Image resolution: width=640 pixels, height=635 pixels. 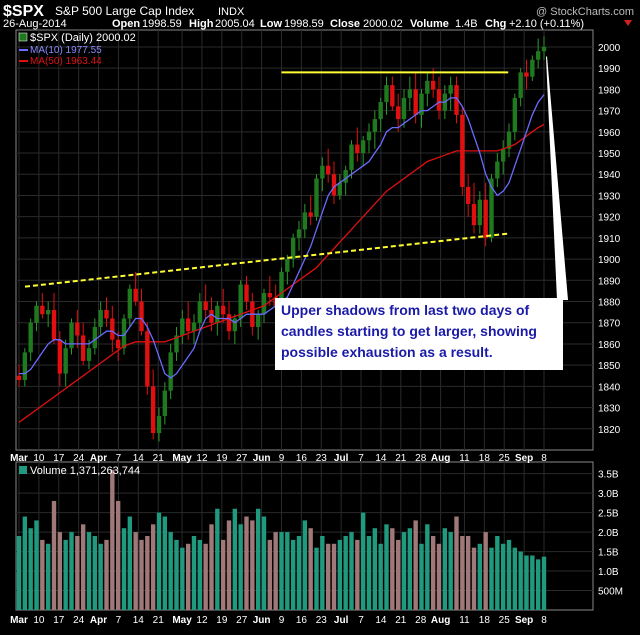 I want to click on volume-y-tick-label: 2.5B, so click(x=608, y=514).